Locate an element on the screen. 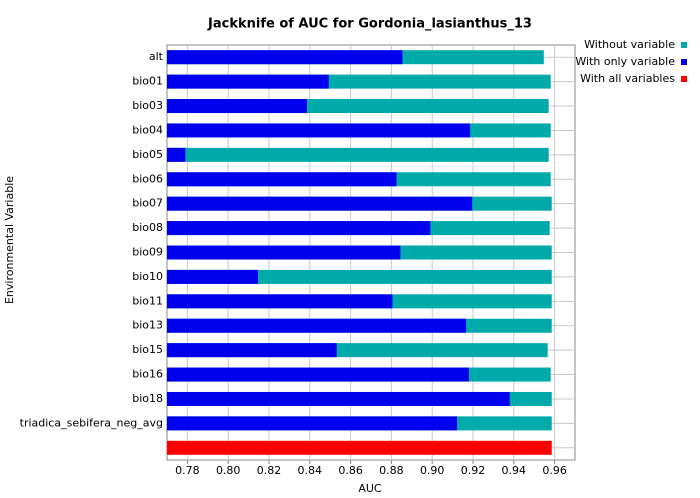 This screenshot has height=498, width=700. x-axis-label: AUC is located at coordinates (370, 488).